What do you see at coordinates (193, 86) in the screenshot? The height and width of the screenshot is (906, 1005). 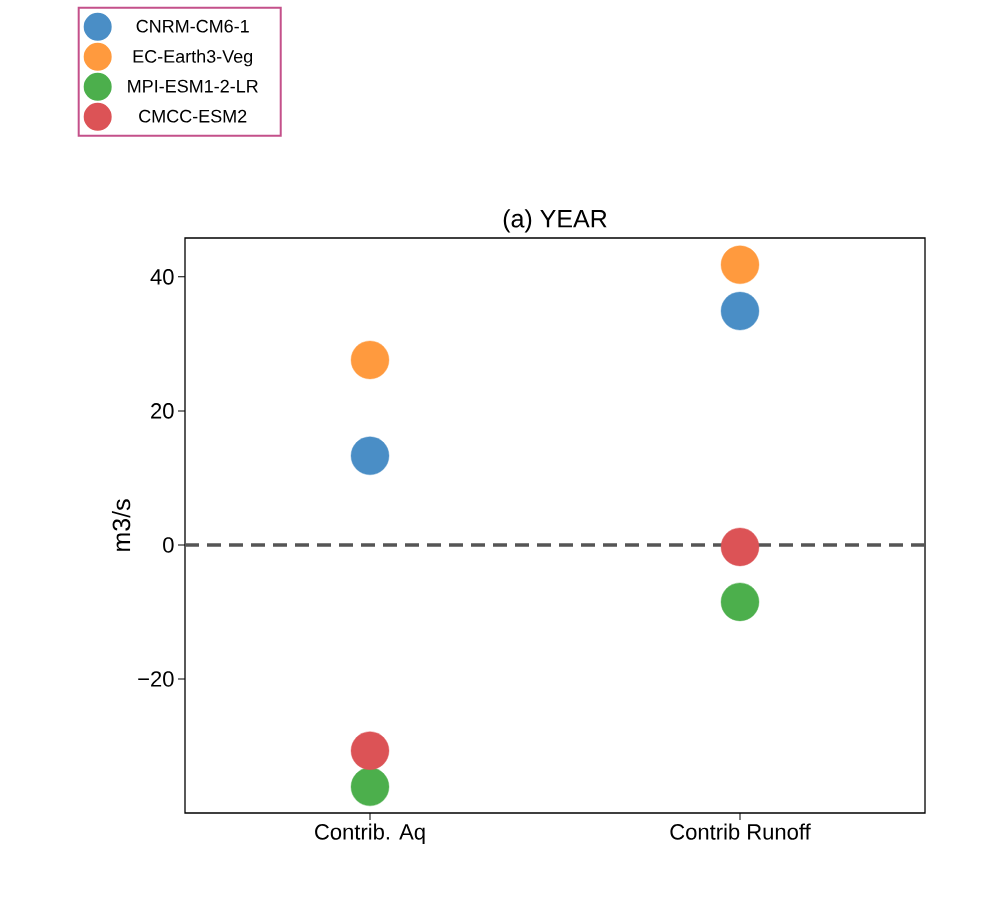 I see `legend-label: MPI-ESM1-2-LR` at bounding box center [193, 86].